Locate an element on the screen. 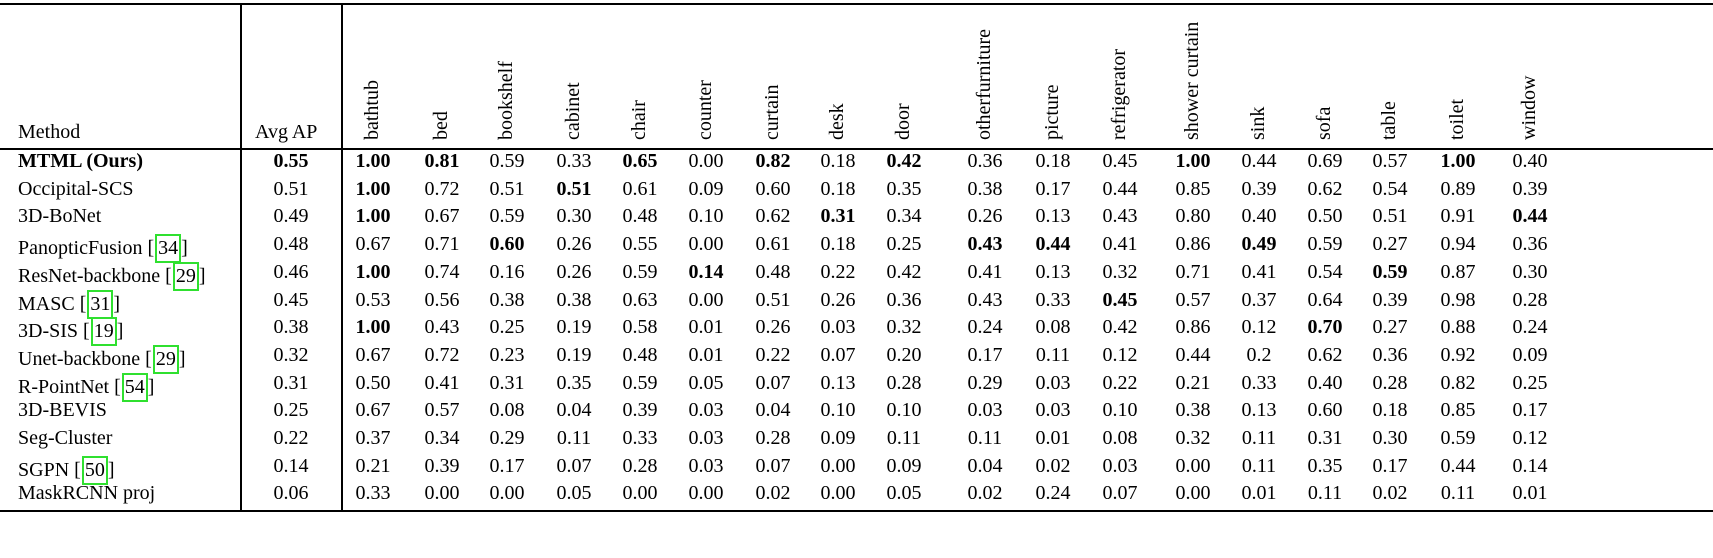  method-label: Occipital-SCS is located at coordinates (76, 188).